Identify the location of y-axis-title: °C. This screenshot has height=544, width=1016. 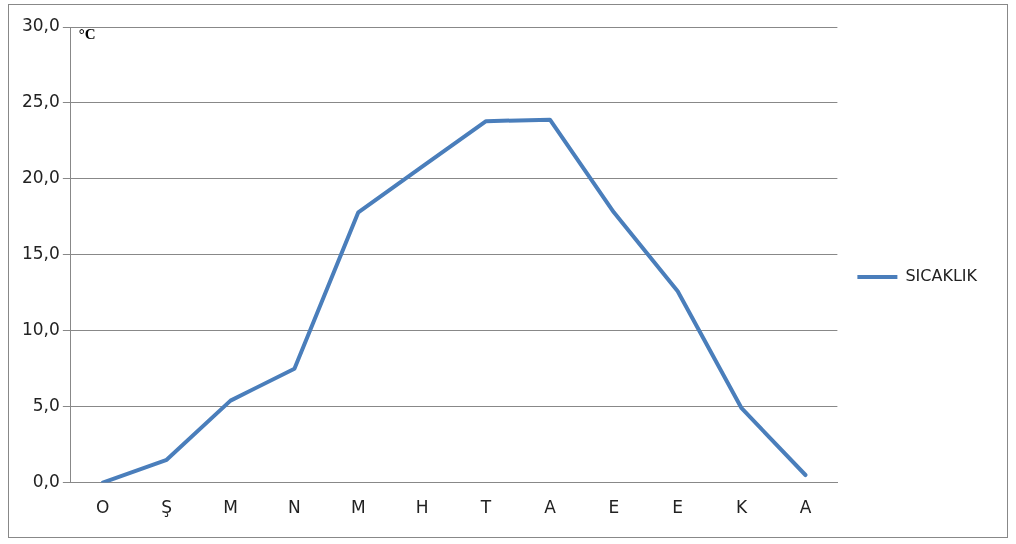
(87, 34).